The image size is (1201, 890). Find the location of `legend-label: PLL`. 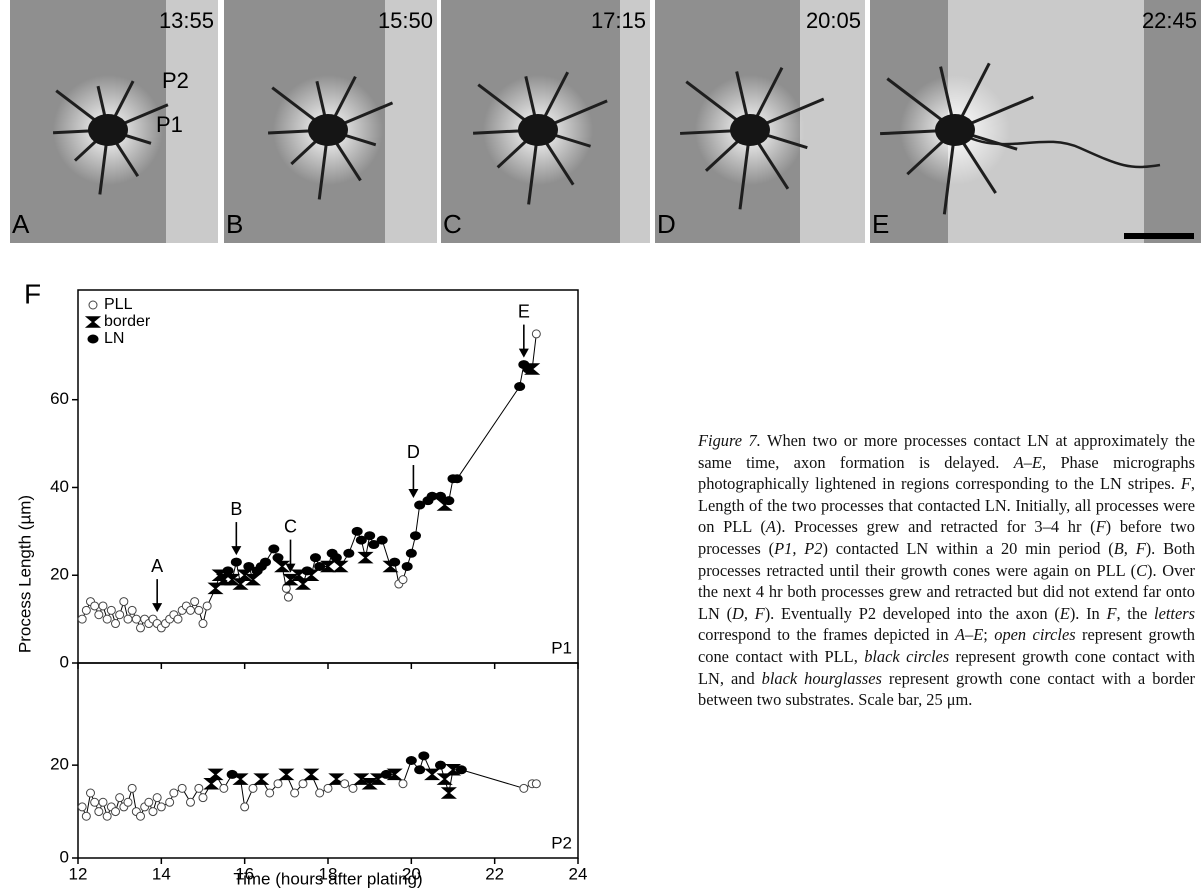

legend-label: PLL is located at coordinates (118, 304).